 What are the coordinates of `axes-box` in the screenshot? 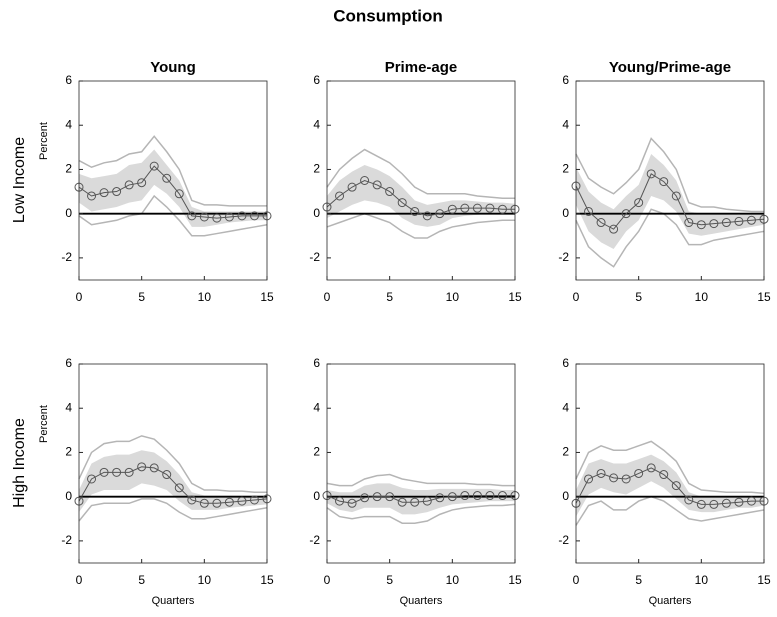 It's located at (421, 463).